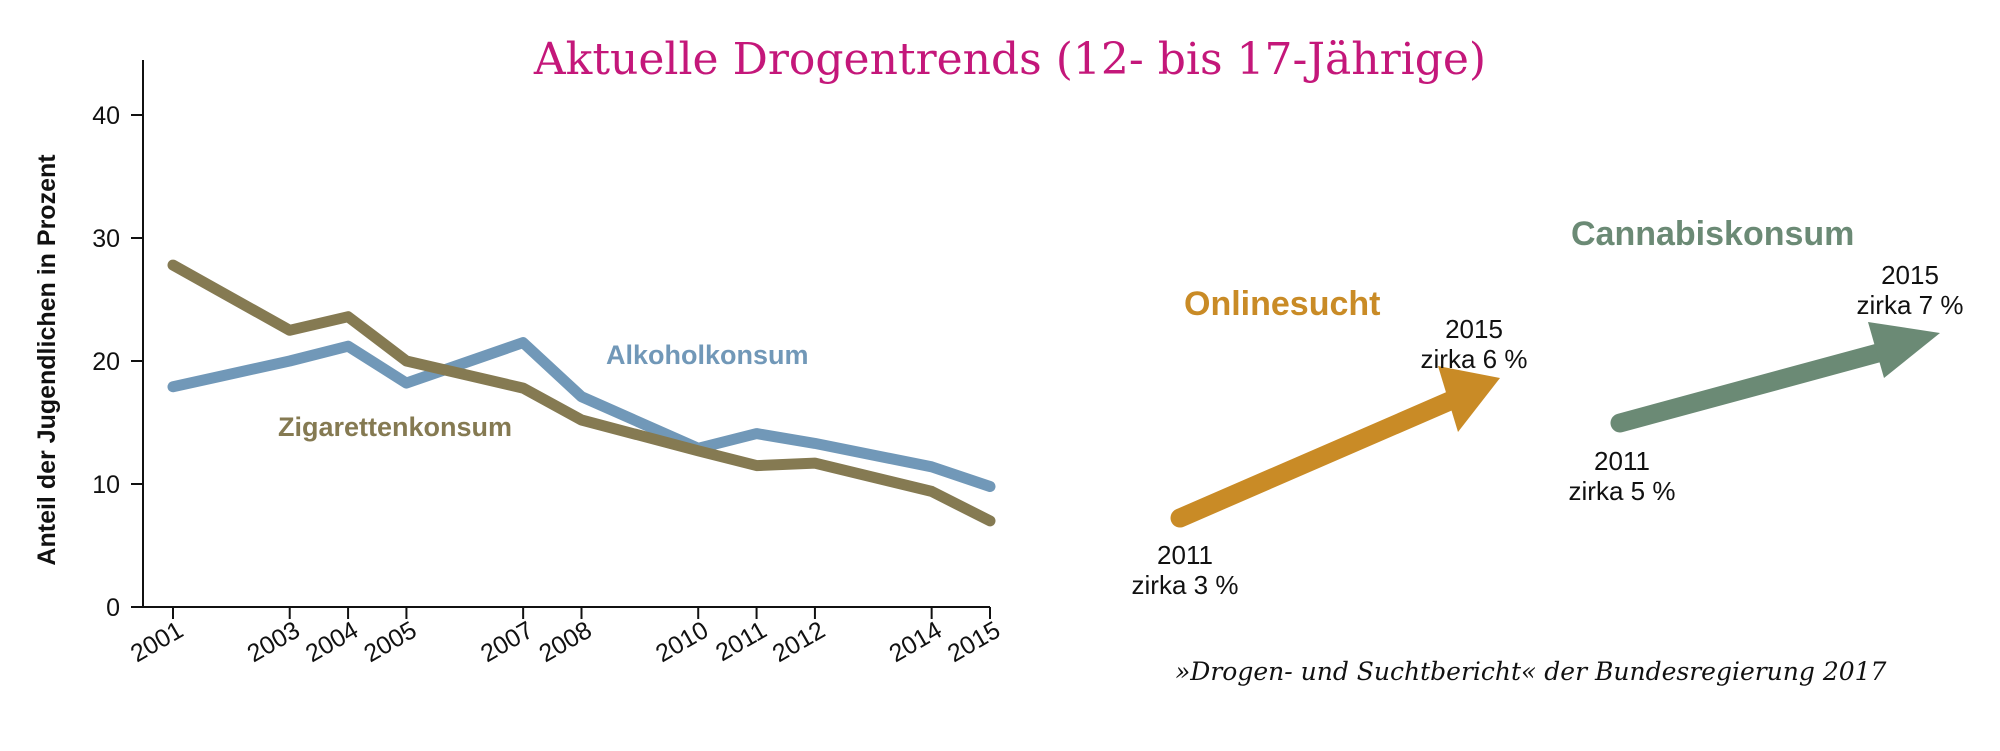 The image size is (2000, 751). What do you see at coordinates (106, 116) in the screenshot?
I see `y-tick-label: 40` at bounding box center [106, 116].